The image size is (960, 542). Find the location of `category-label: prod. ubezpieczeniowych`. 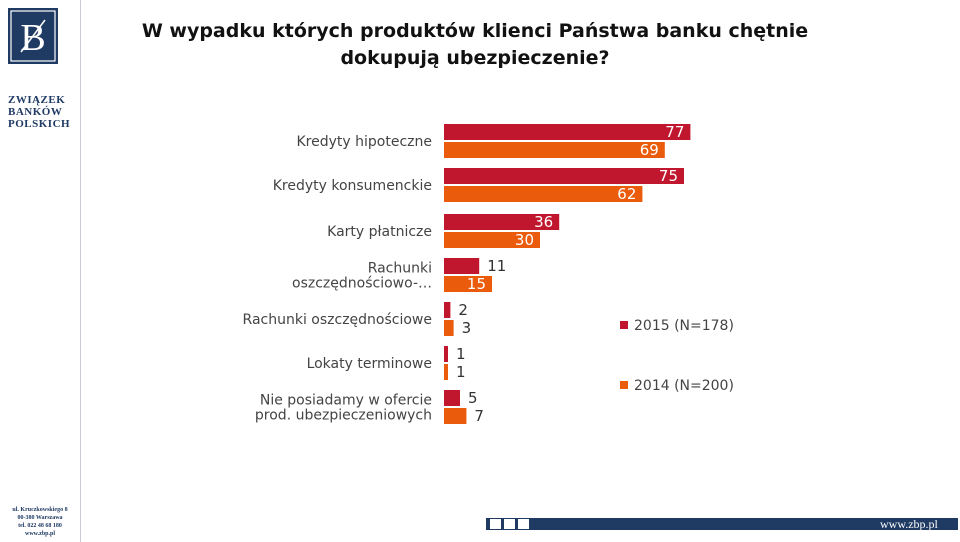

category-label: prod. ubezpieczeniowych is located at coordinates (343, 416).